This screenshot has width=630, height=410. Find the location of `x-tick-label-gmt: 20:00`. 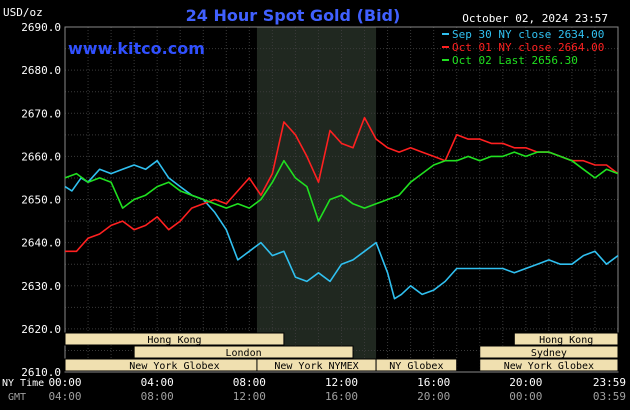

x-tick-label-gmt: 20:00 is located at coordinates (433, 396).